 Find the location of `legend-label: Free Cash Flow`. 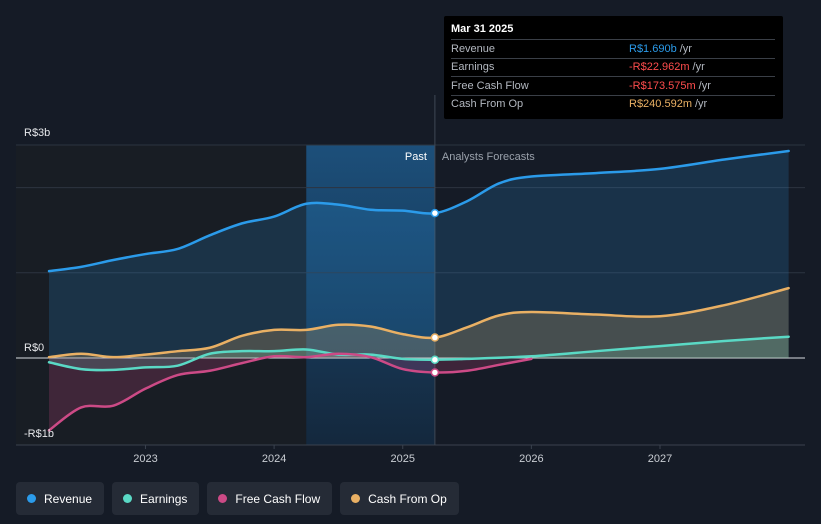

legend-label: Free Cash Flow is located at coordinates (278, 498).